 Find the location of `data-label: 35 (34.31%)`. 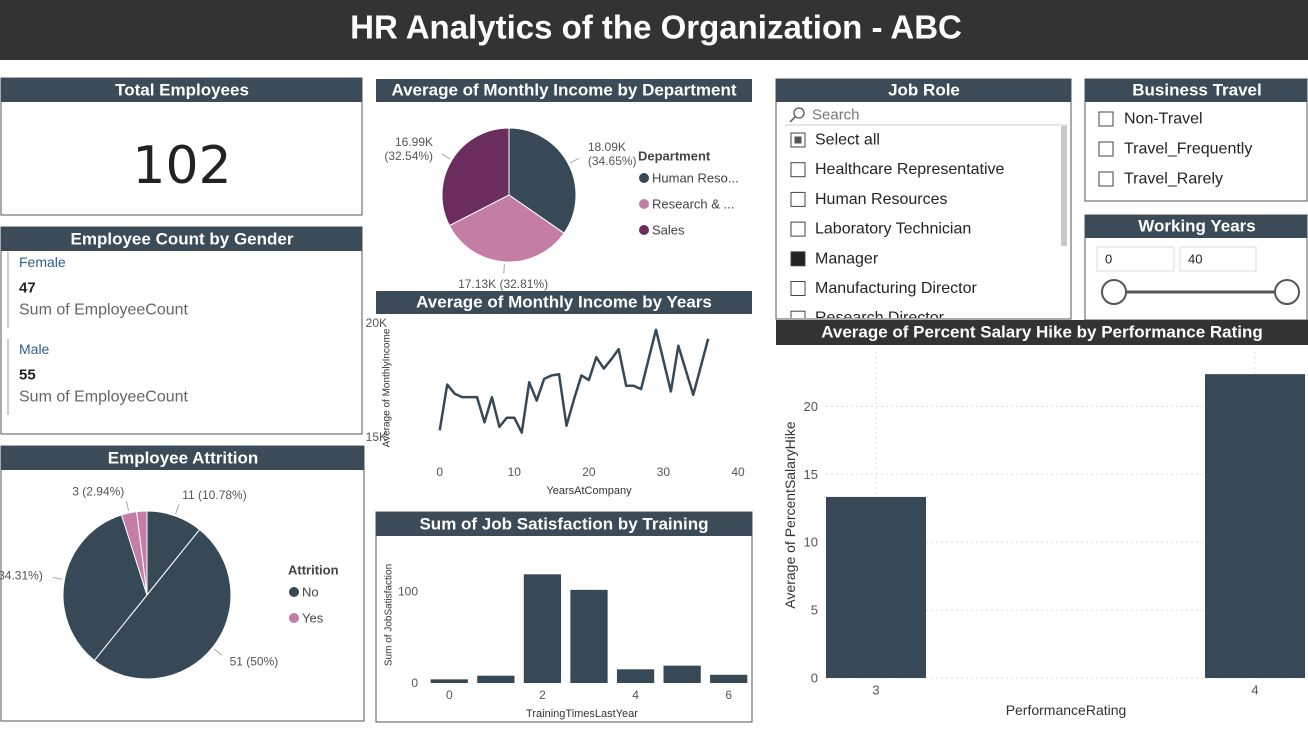

data-label: 35 (34.31%) is located at coordinates (21, 576).